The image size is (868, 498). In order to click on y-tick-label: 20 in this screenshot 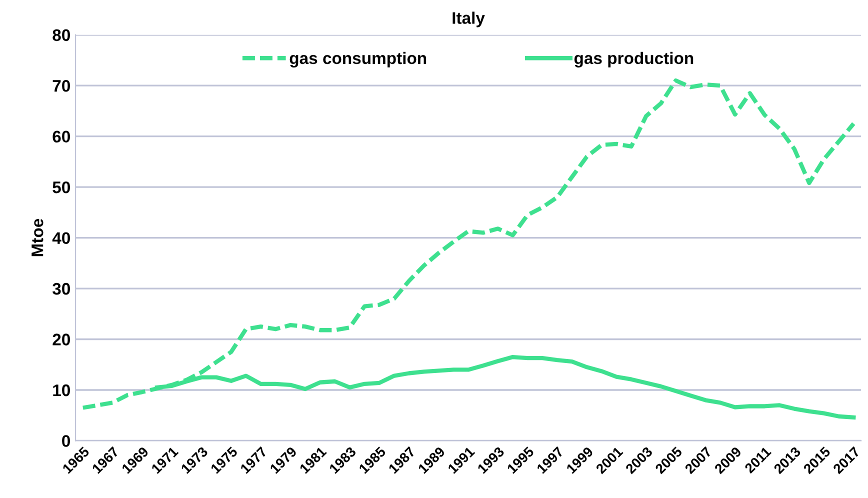, I will do `click(61, 340)`.